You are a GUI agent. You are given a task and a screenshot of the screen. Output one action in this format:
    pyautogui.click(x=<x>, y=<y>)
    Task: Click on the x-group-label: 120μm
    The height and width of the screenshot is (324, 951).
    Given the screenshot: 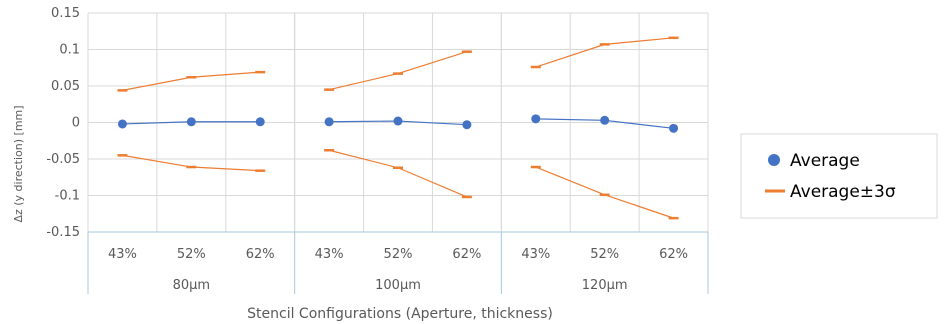 What is the action you would take?
    pyautogui.click(x=605, y=285)
    